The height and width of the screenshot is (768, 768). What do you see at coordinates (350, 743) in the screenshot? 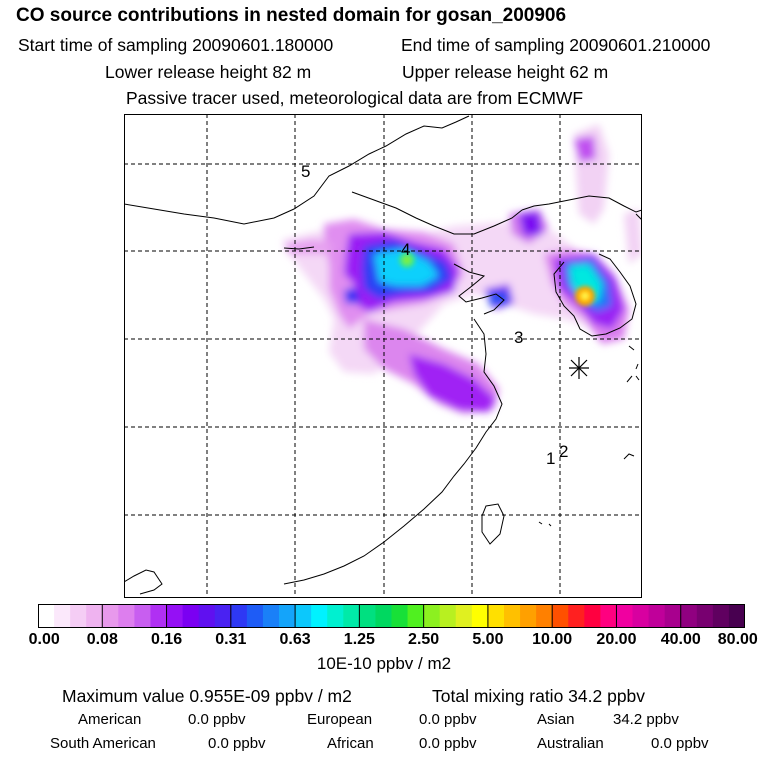
I see `source-name-african: African` at bounding box center [350, 743].